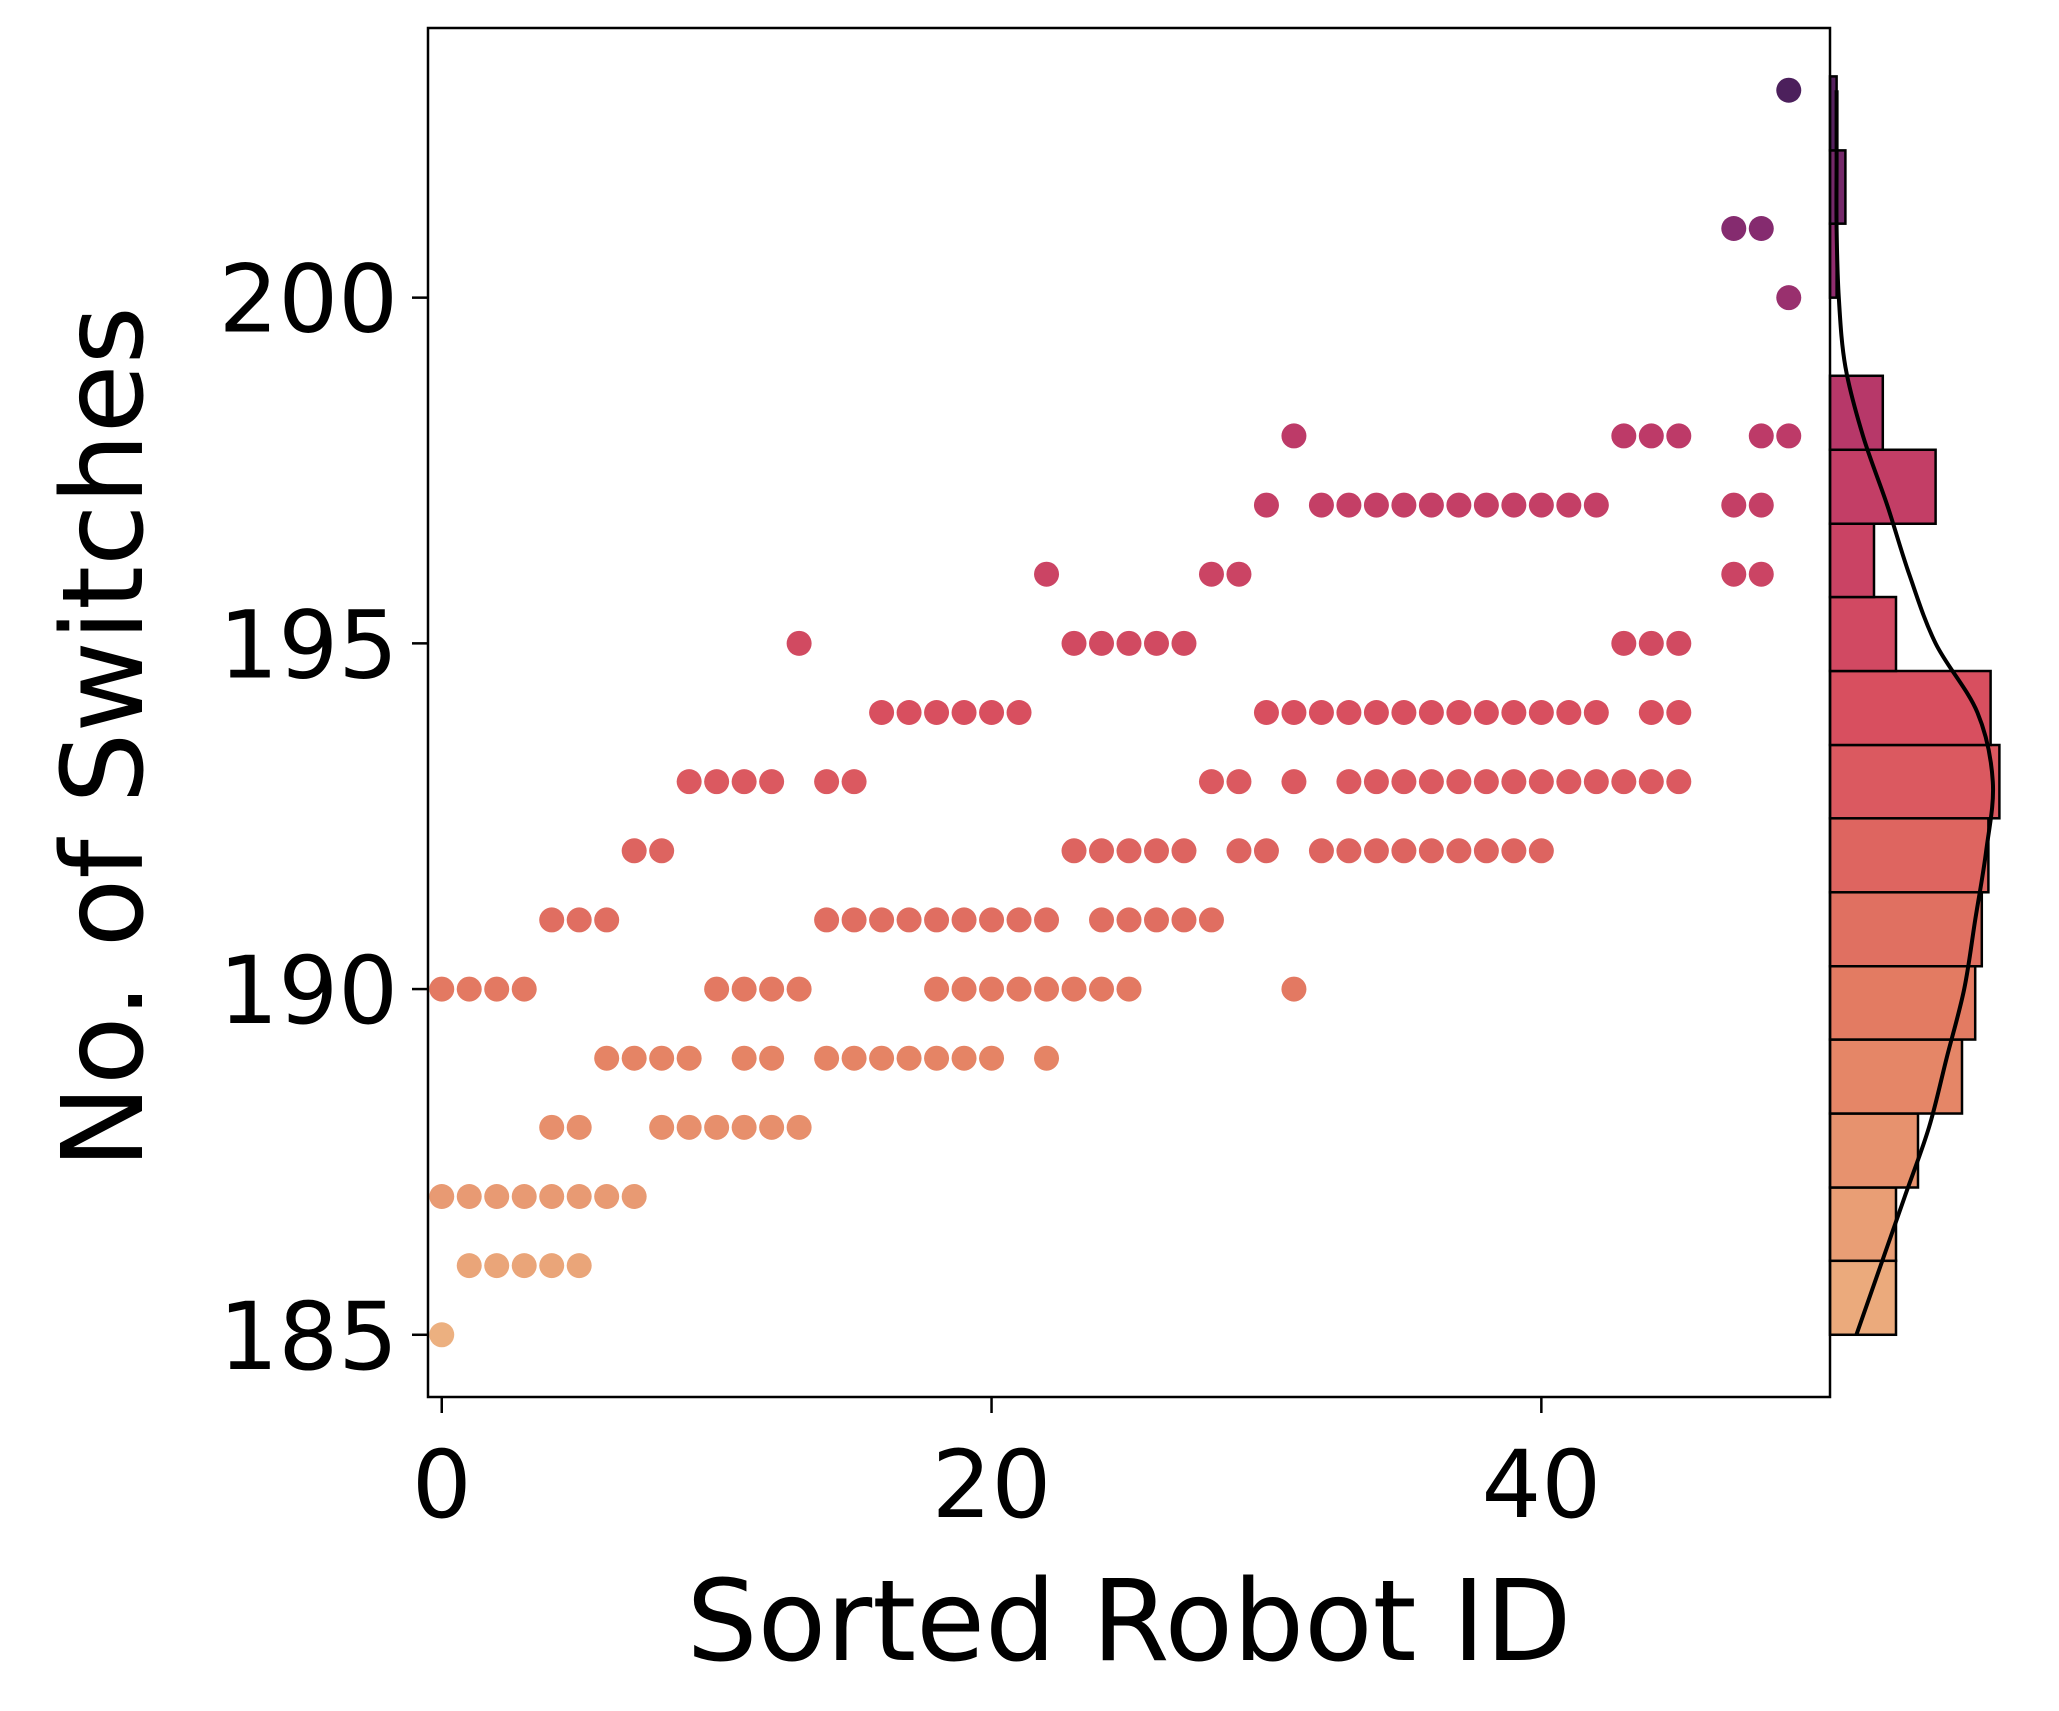 This screenshot has width=2059, height=1711. I want to click on y-tick-label: 200, so click(308, 300).